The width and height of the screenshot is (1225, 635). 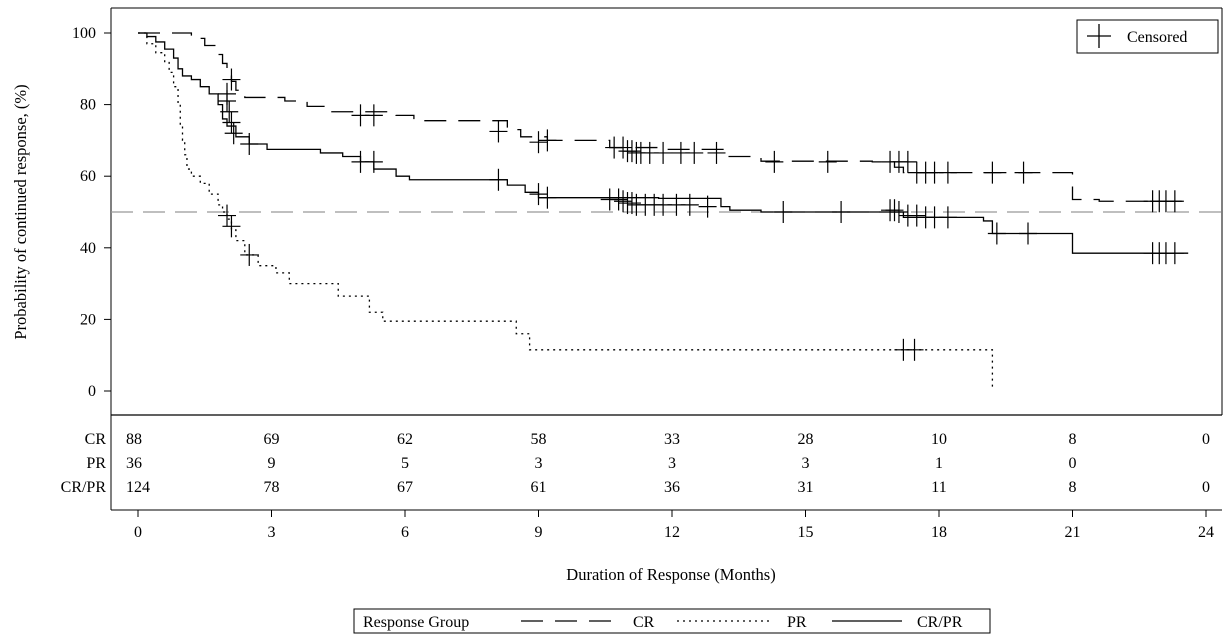 I want to click on y-tick-label: 40, so click(x=88, y=248).